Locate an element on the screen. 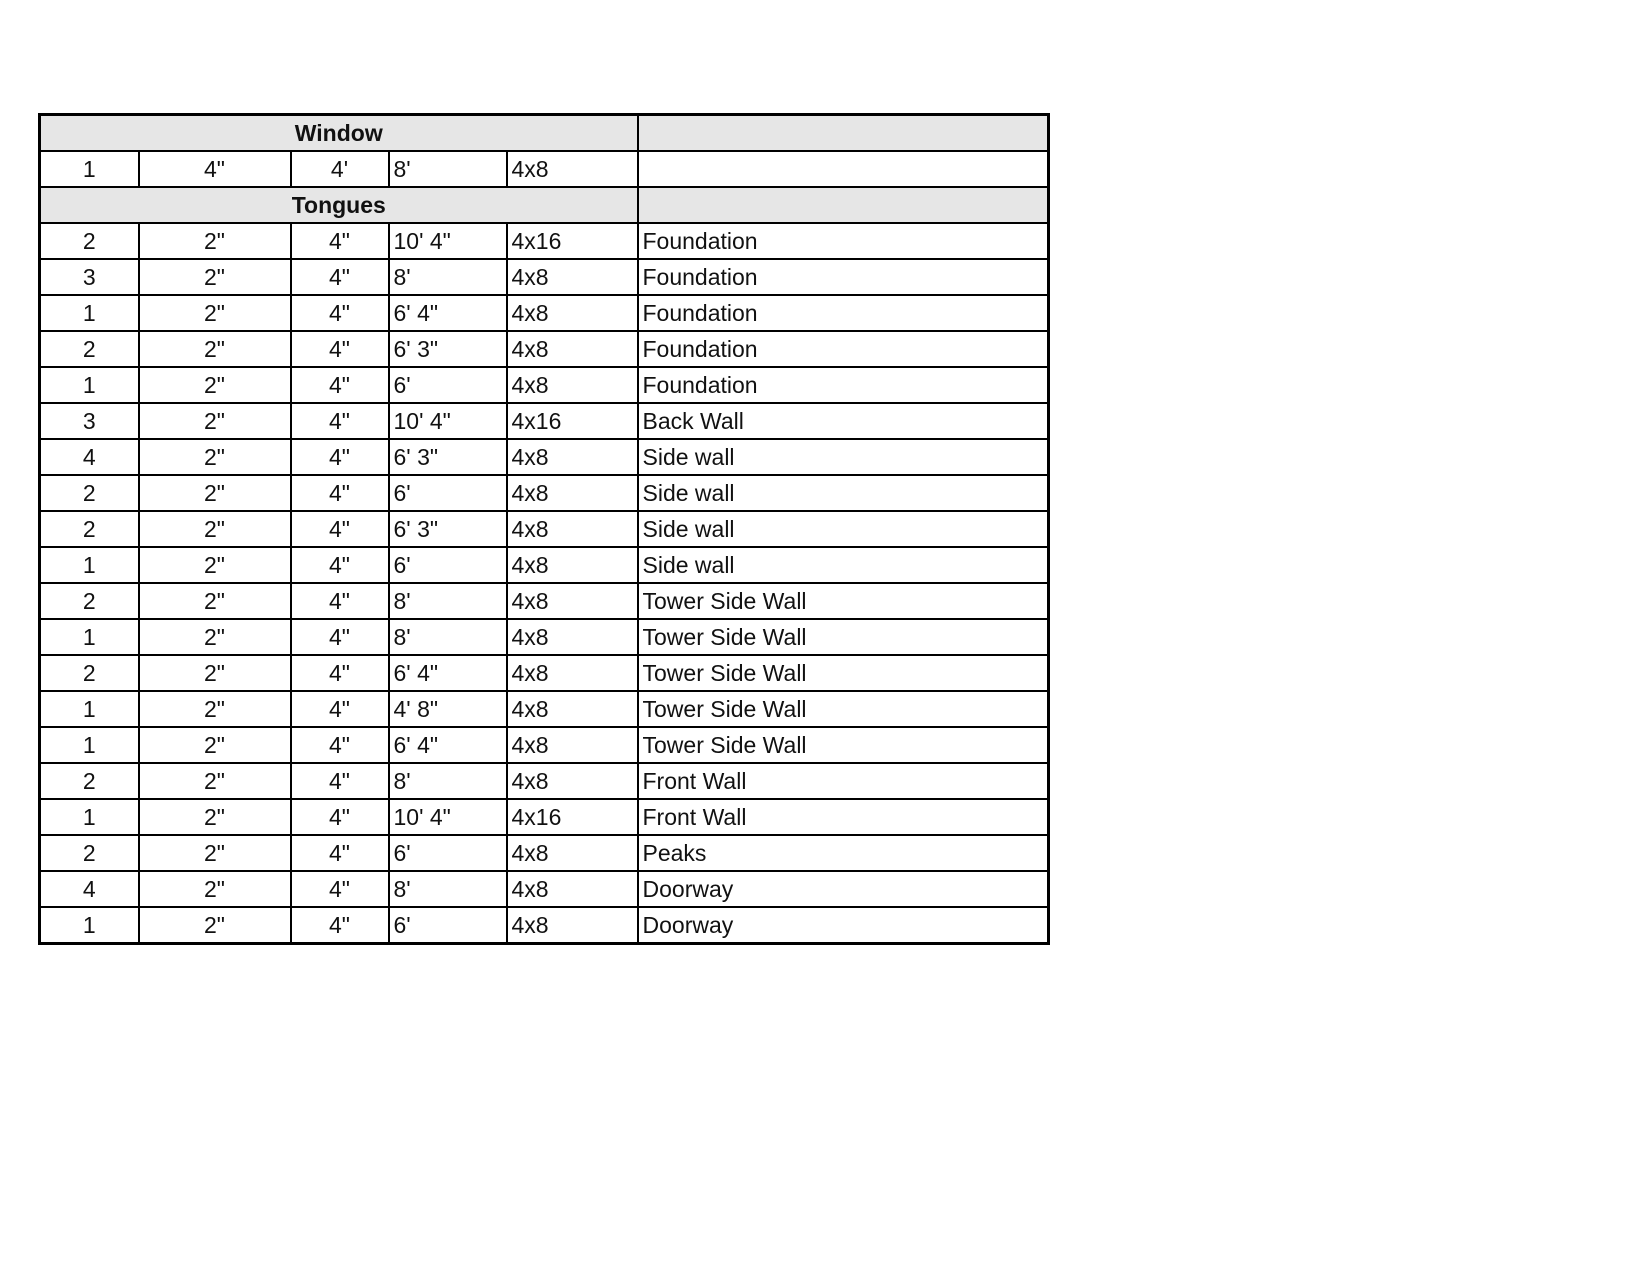 The height and width of the screenshot is (1275, 1650). location-cell: Front Wall is located at coordinates (843, 817).